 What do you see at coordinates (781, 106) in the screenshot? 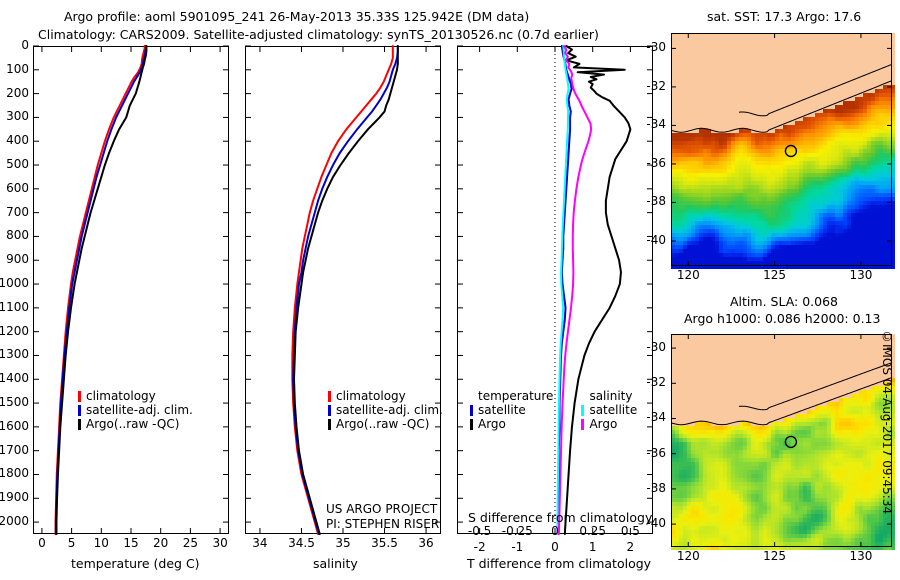
I see `coastline` at bounding box center [781, 106].